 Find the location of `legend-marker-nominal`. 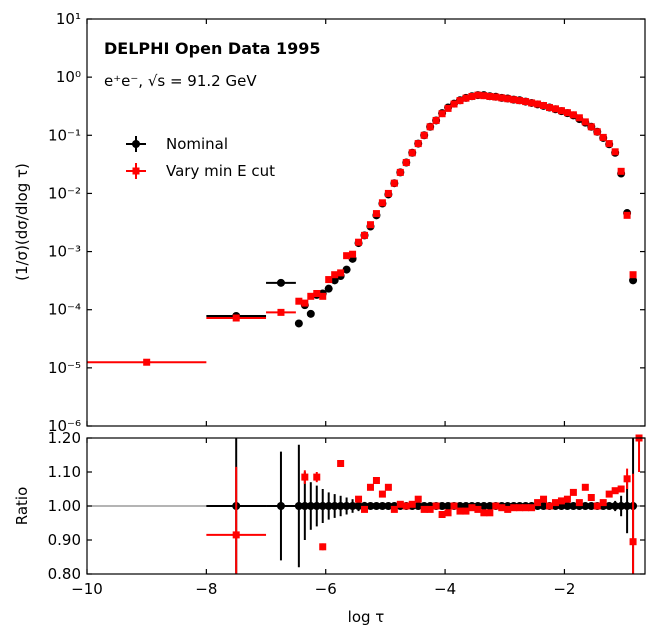

legend-marker-nominal is located at coordinates (136, 144).